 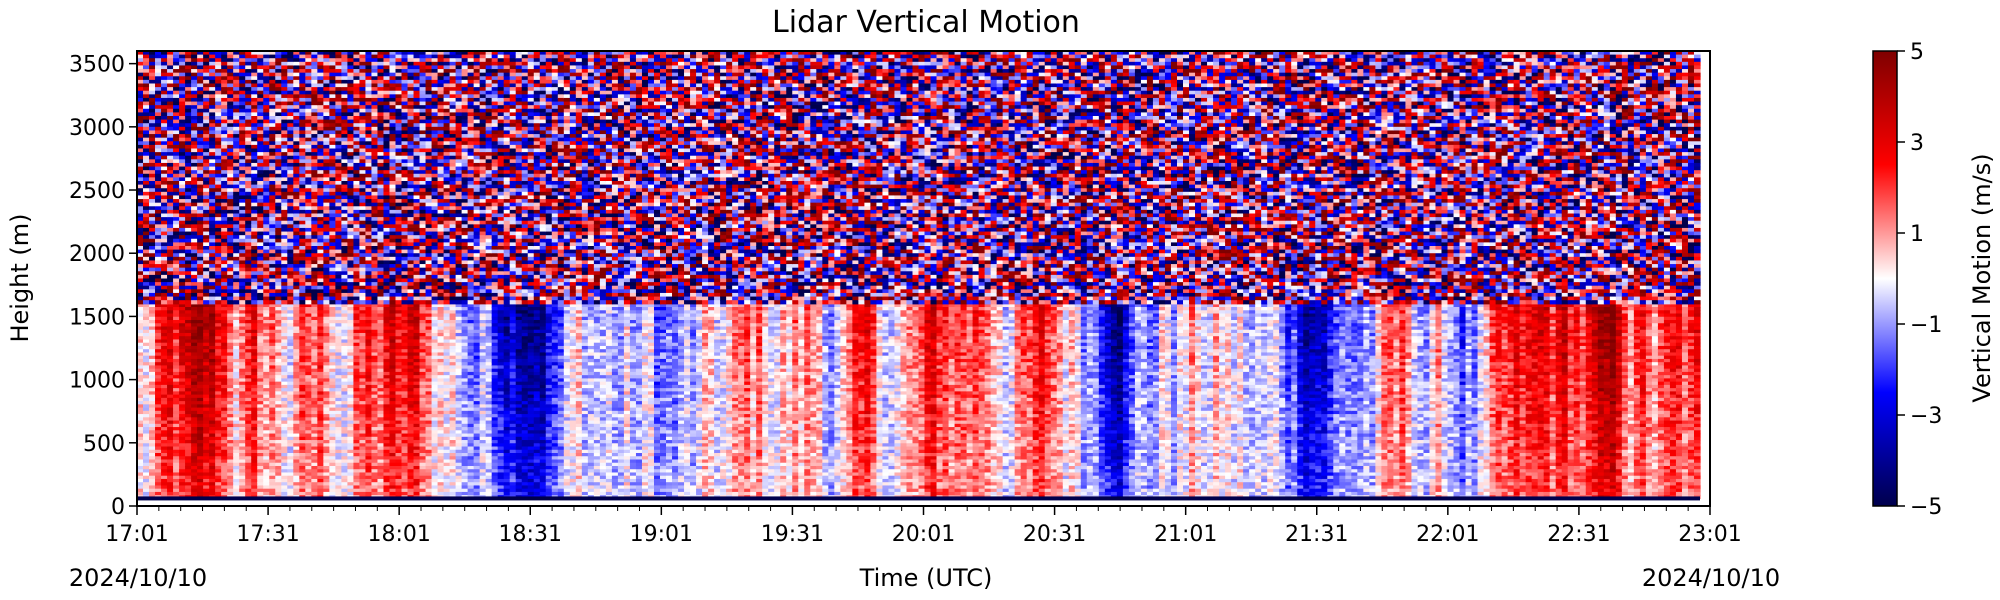 I want to click on x-tick-label: 18:31, so click(x=530, y=534).